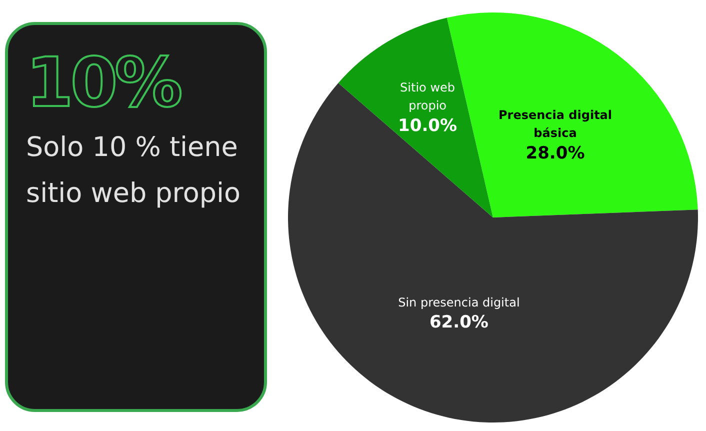 This screenshot has height=431, width=706. What do you see at coordinates (458, 322) in the screenshot?
I see `data-label: 62.0%` at bounding box center [458, 322].